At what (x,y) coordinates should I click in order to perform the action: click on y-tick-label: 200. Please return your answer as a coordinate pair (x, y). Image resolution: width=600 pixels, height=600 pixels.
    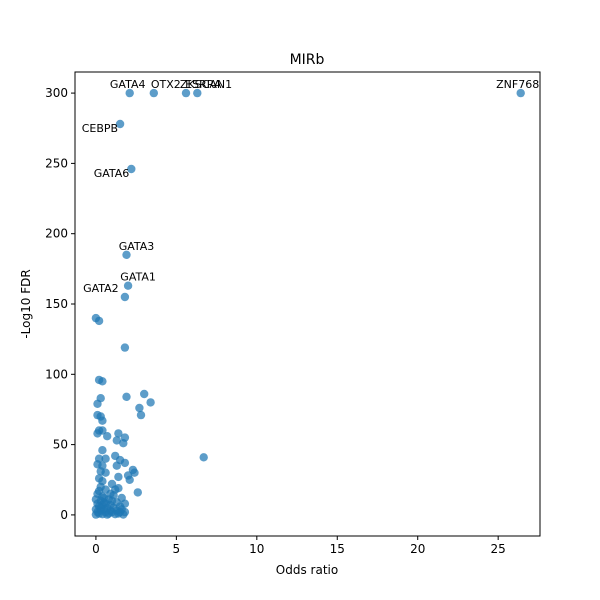
    Looking at the image, I should click on (56, 234).